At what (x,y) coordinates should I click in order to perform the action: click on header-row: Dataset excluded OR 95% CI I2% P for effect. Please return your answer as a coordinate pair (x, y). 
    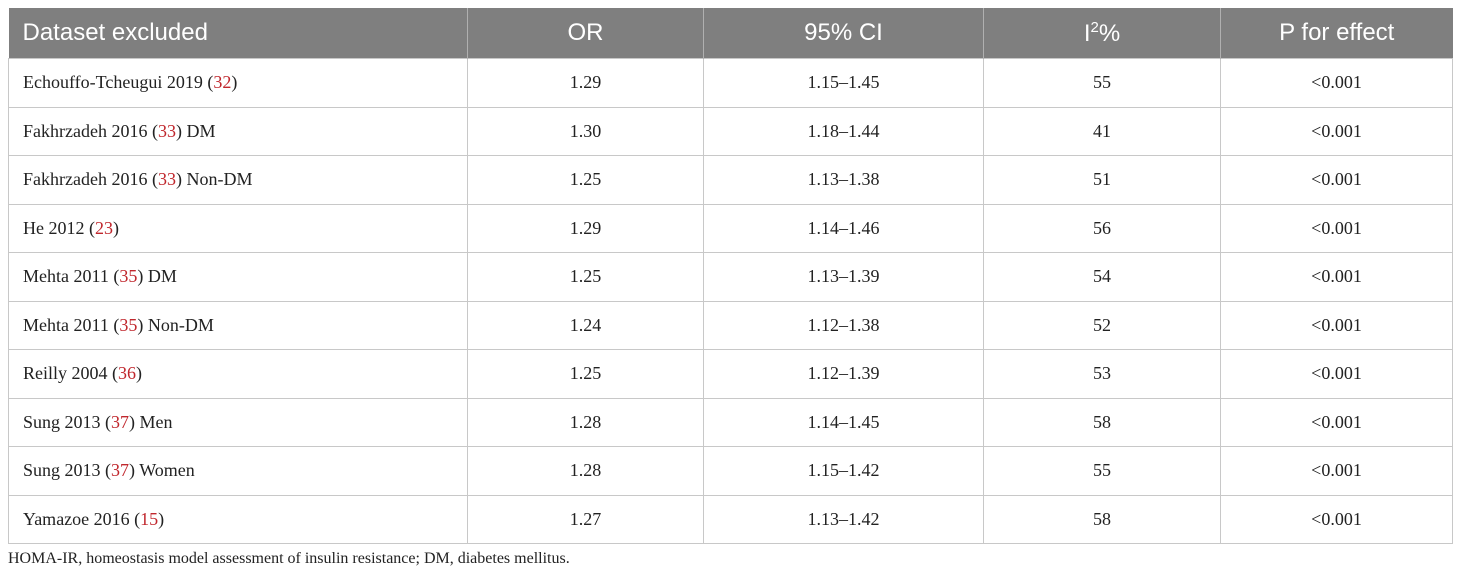
    Looking at the image, I should click on (730, 33).